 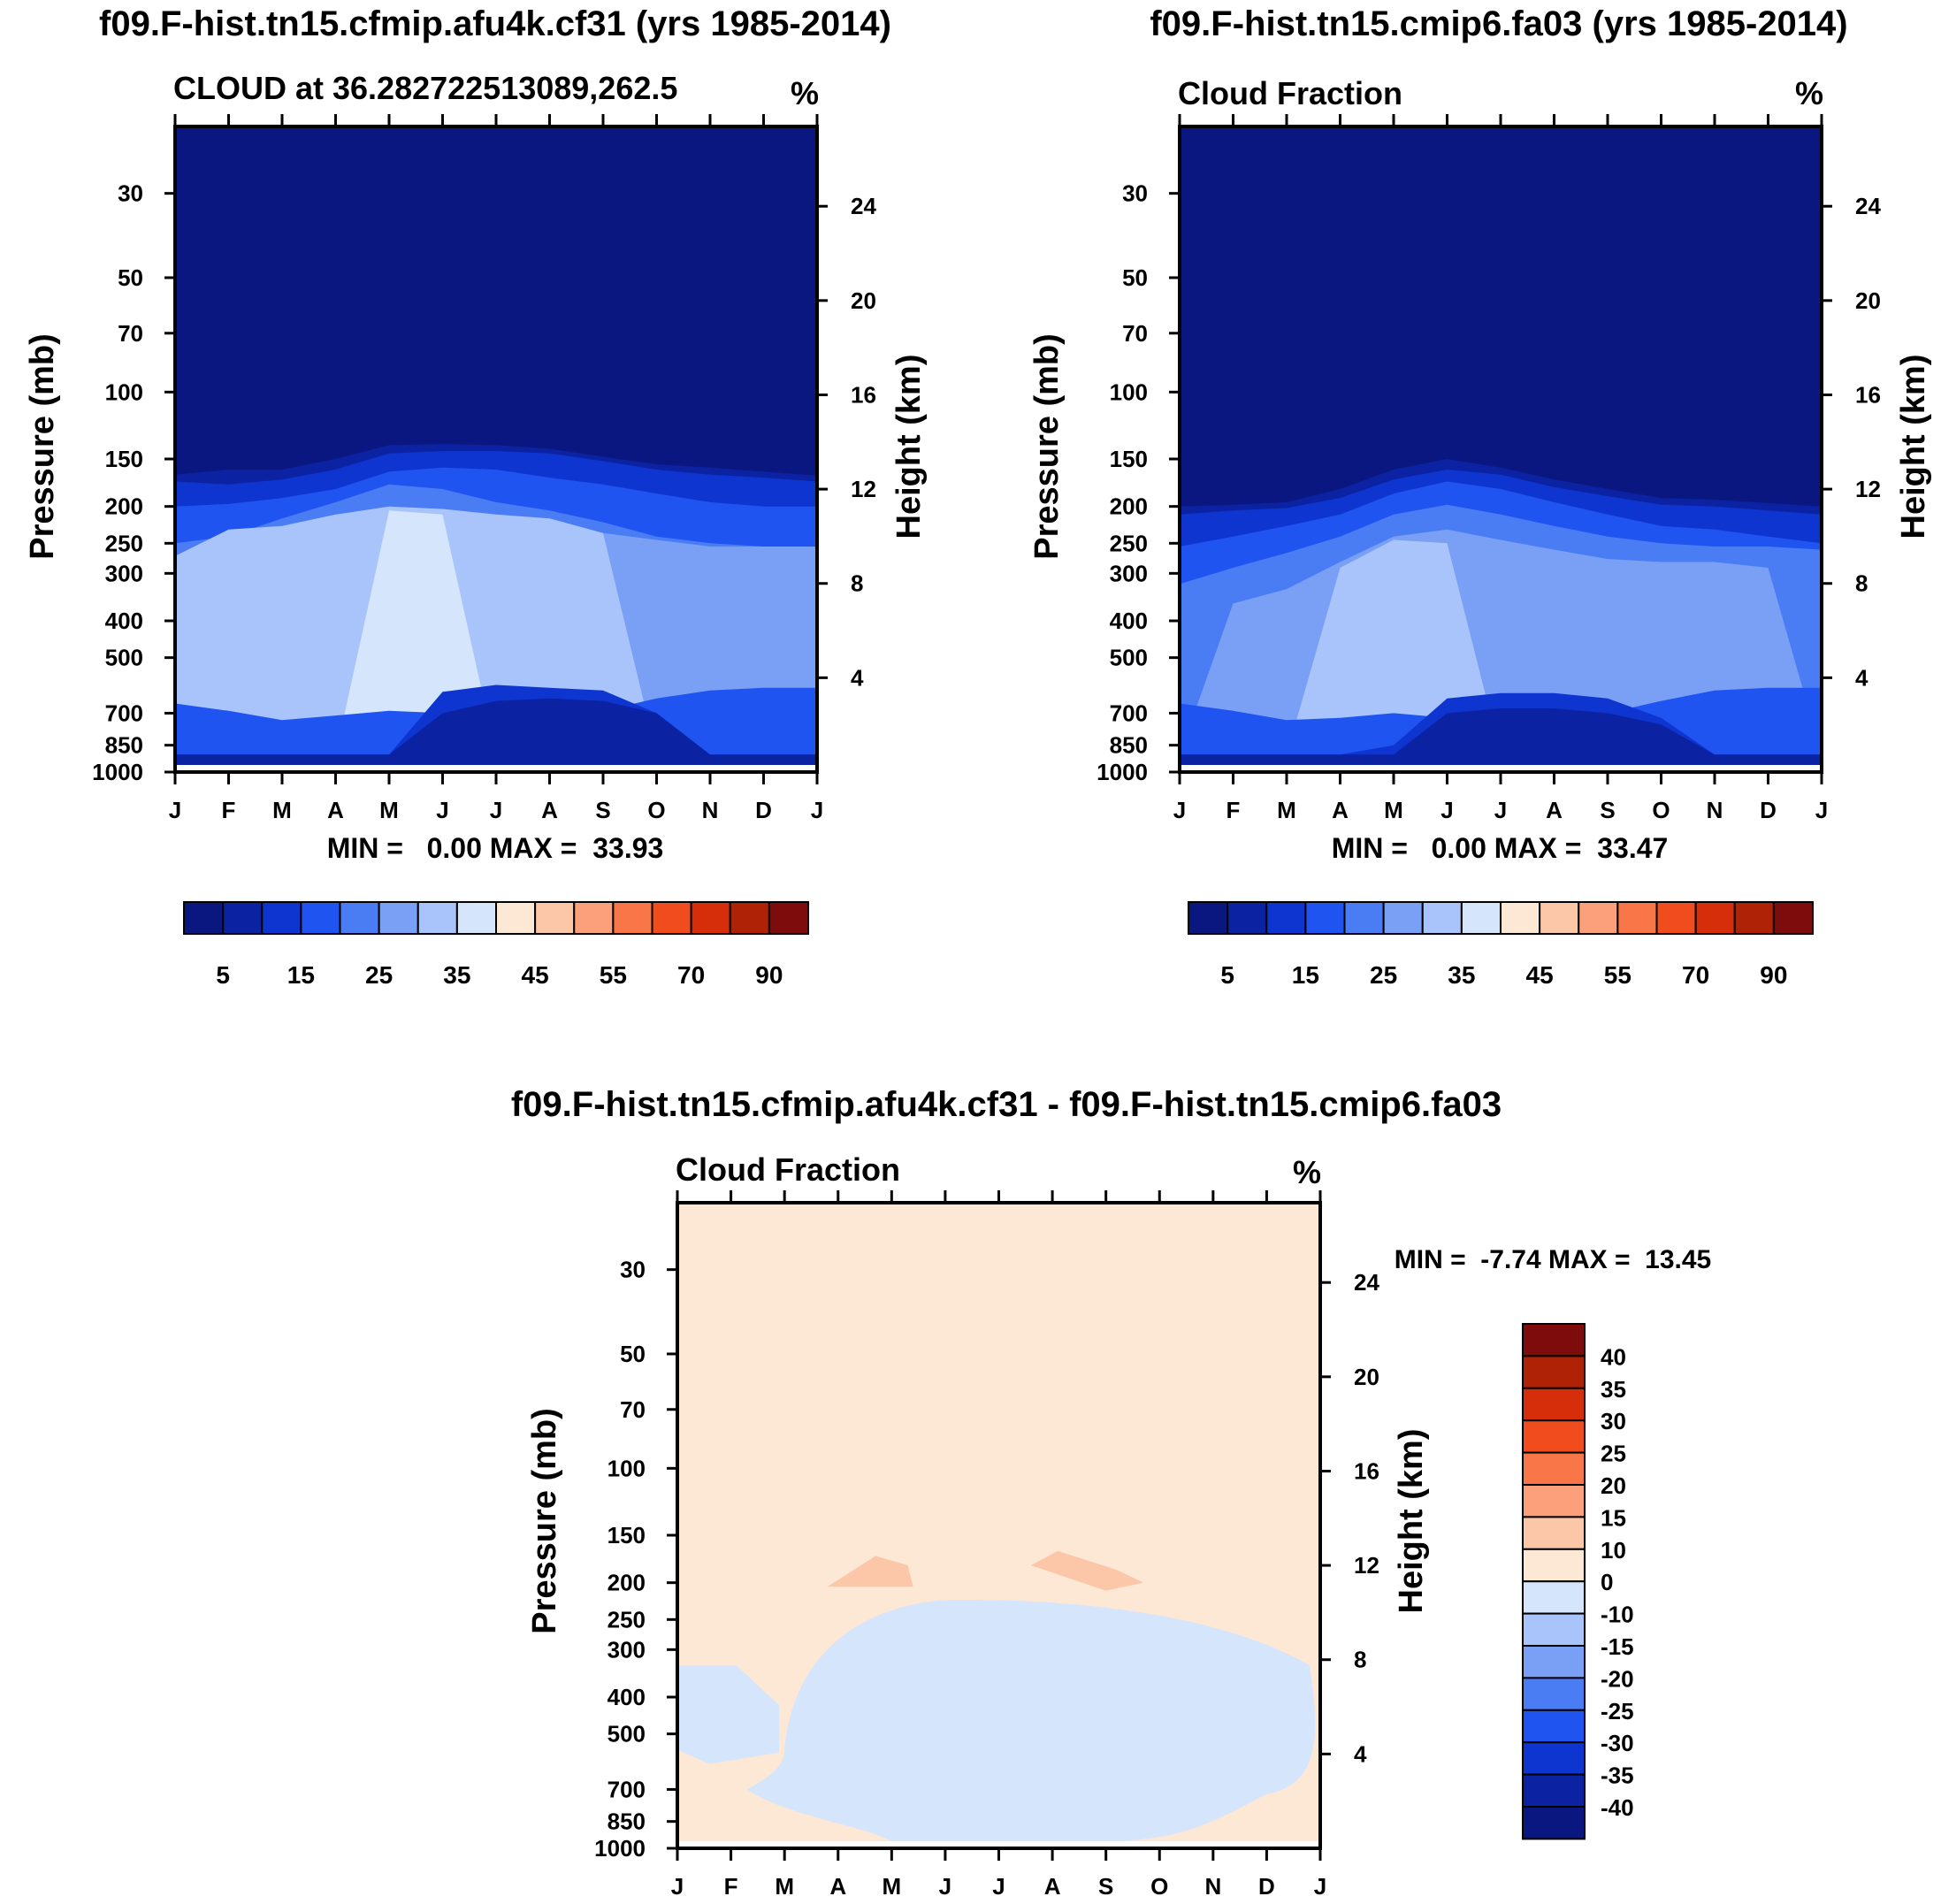 I want to click on min-max-stats: MIN = 0.00 MAX = 33.93, so click(x=495, y=848).